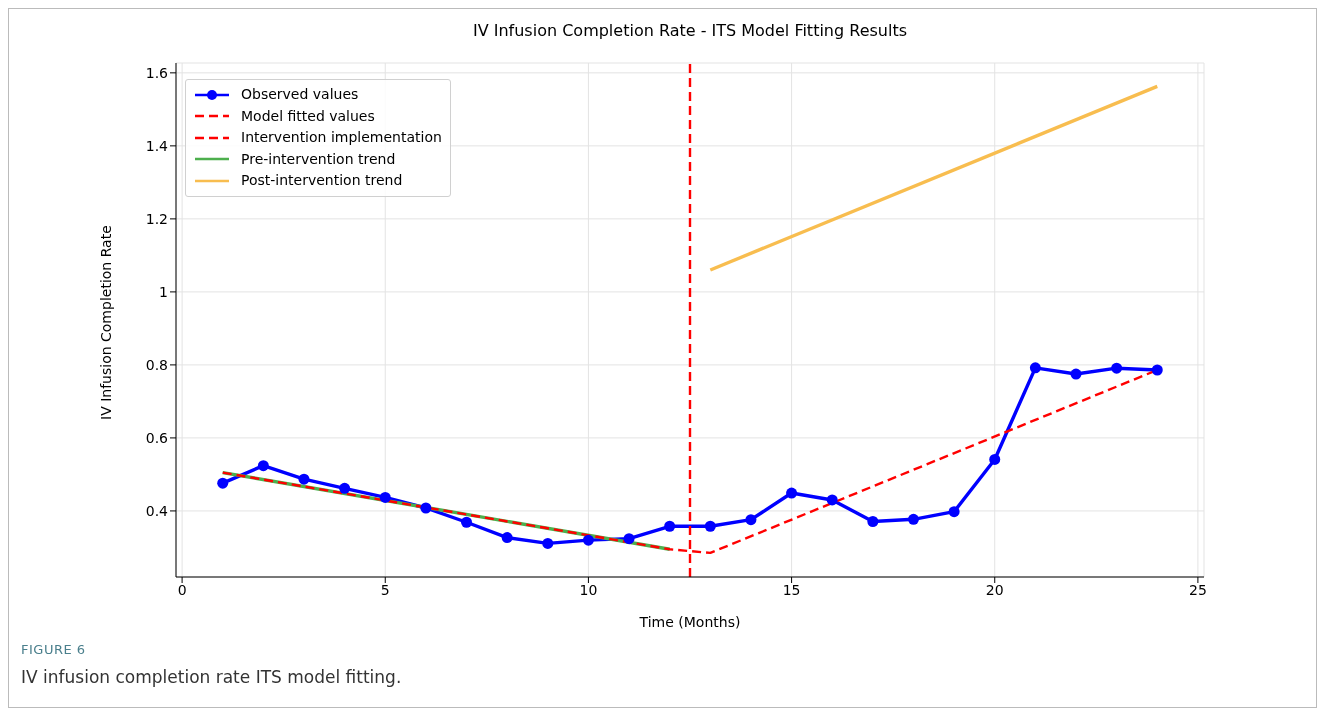 Image resolution: width=1325 pixels, height=717 pixels. Describe the element at coordinates (300, 94) in the screenshot. I see `legend-label: Observed values` at that location.